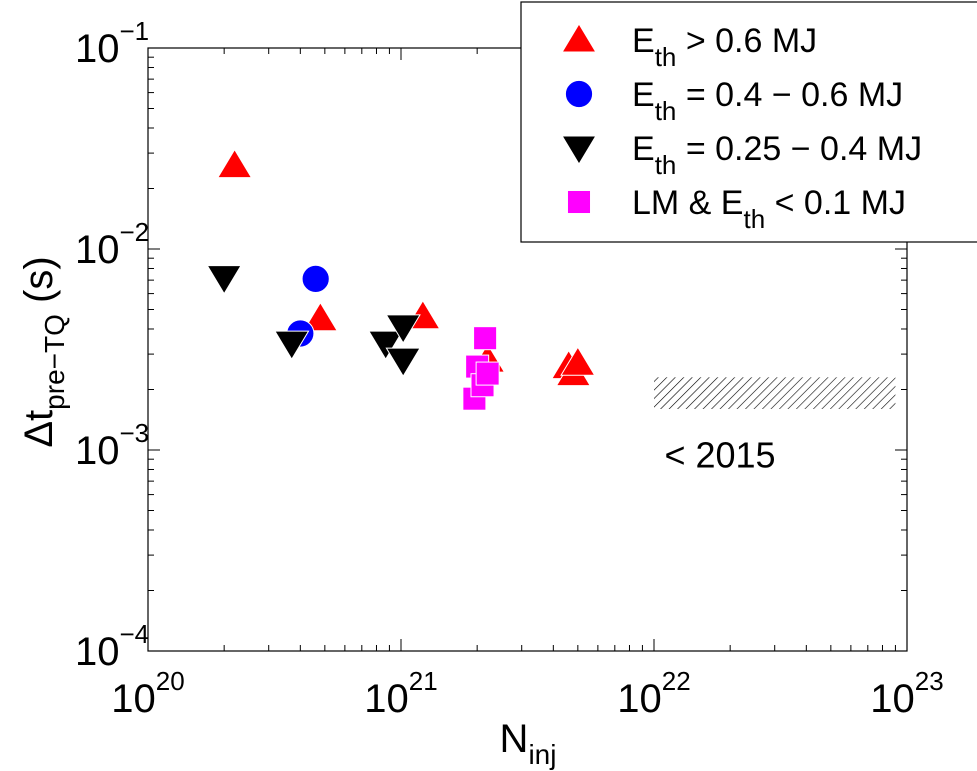 The width and height of the screenshot is (977, 771). Describe the element at coordinates (775, 426) in the screenshot. I see `shaded-band-group: < 2015` at that location.